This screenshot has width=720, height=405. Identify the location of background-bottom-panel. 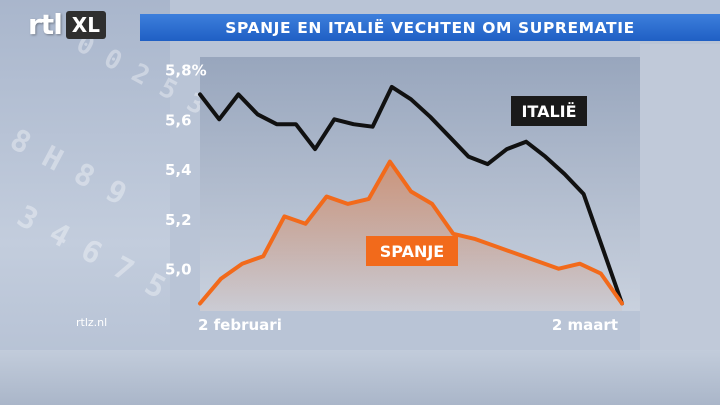
(360, 377).